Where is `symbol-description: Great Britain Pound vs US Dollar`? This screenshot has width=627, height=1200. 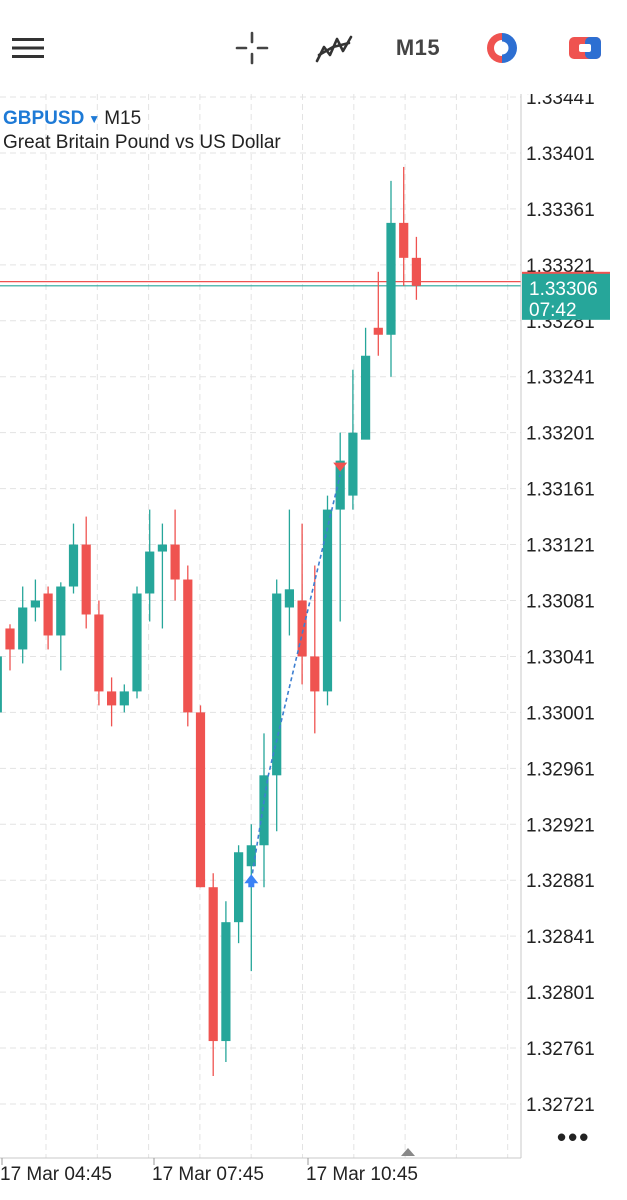 symbol-description: Great Britain Pound vs US Dollar is located at coordinates (142, 142).